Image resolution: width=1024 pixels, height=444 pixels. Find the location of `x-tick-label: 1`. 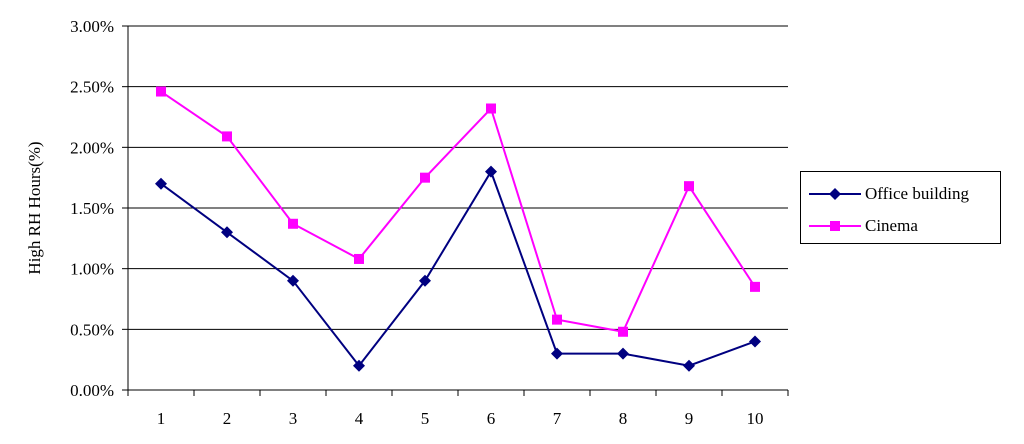

x-tick-label: 1 is located at coordinates (161, 418).